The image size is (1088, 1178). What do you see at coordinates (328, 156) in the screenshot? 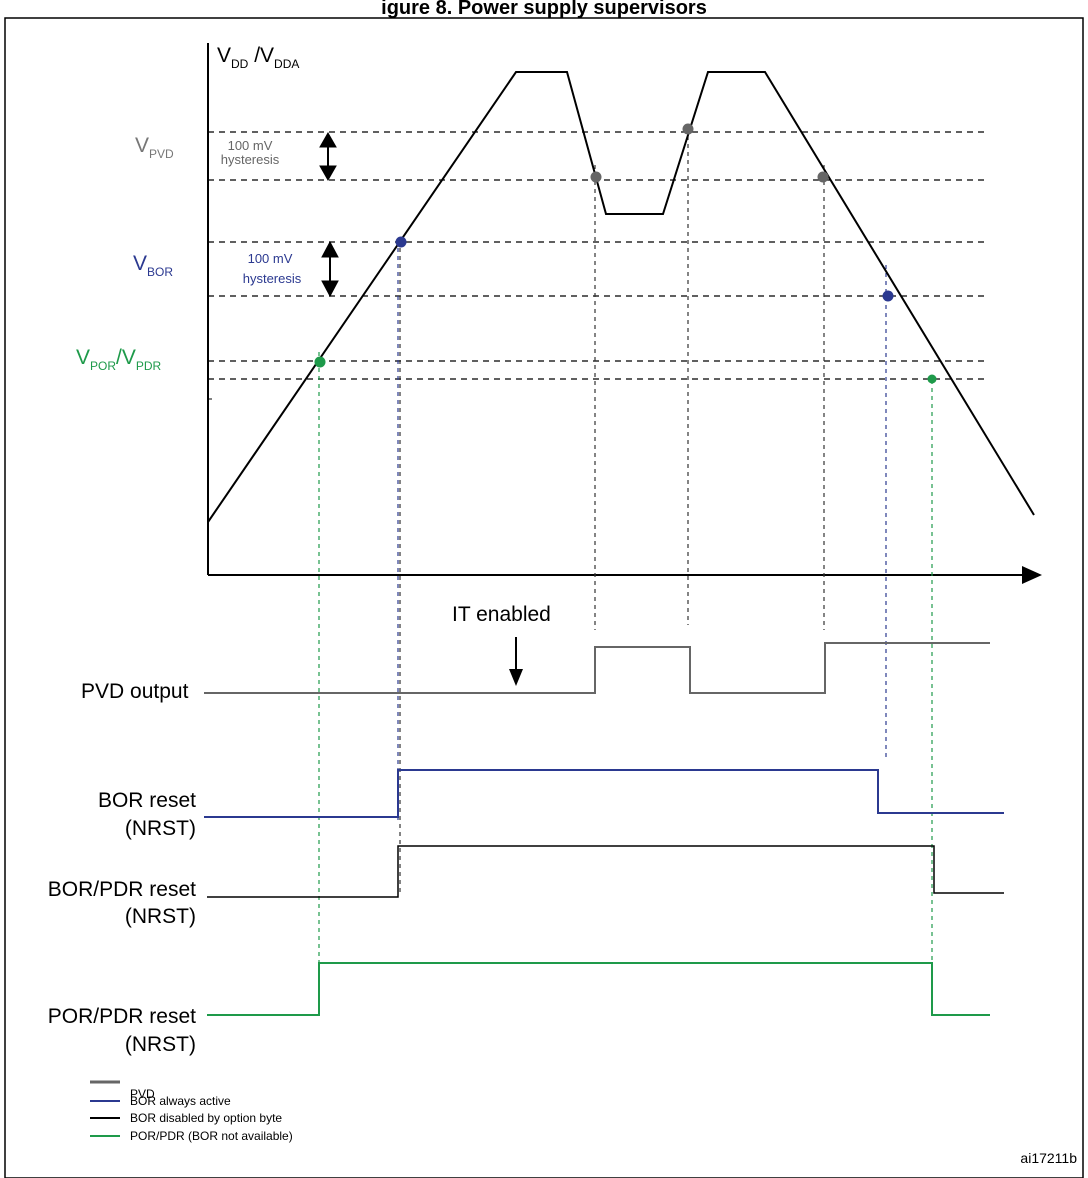
I see `pvd-hysteresis-arrow-icon` at bounding box center [328, 156].